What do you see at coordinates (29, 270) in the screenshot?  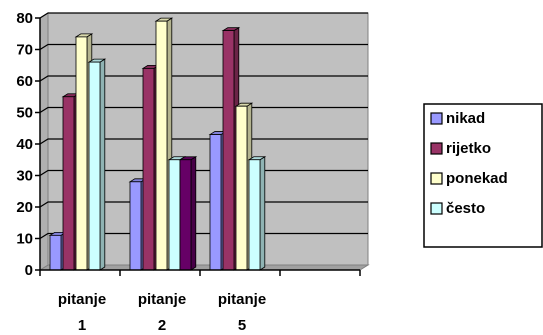 I see `y-tick-label: 0` at bounding box center [29, 270].